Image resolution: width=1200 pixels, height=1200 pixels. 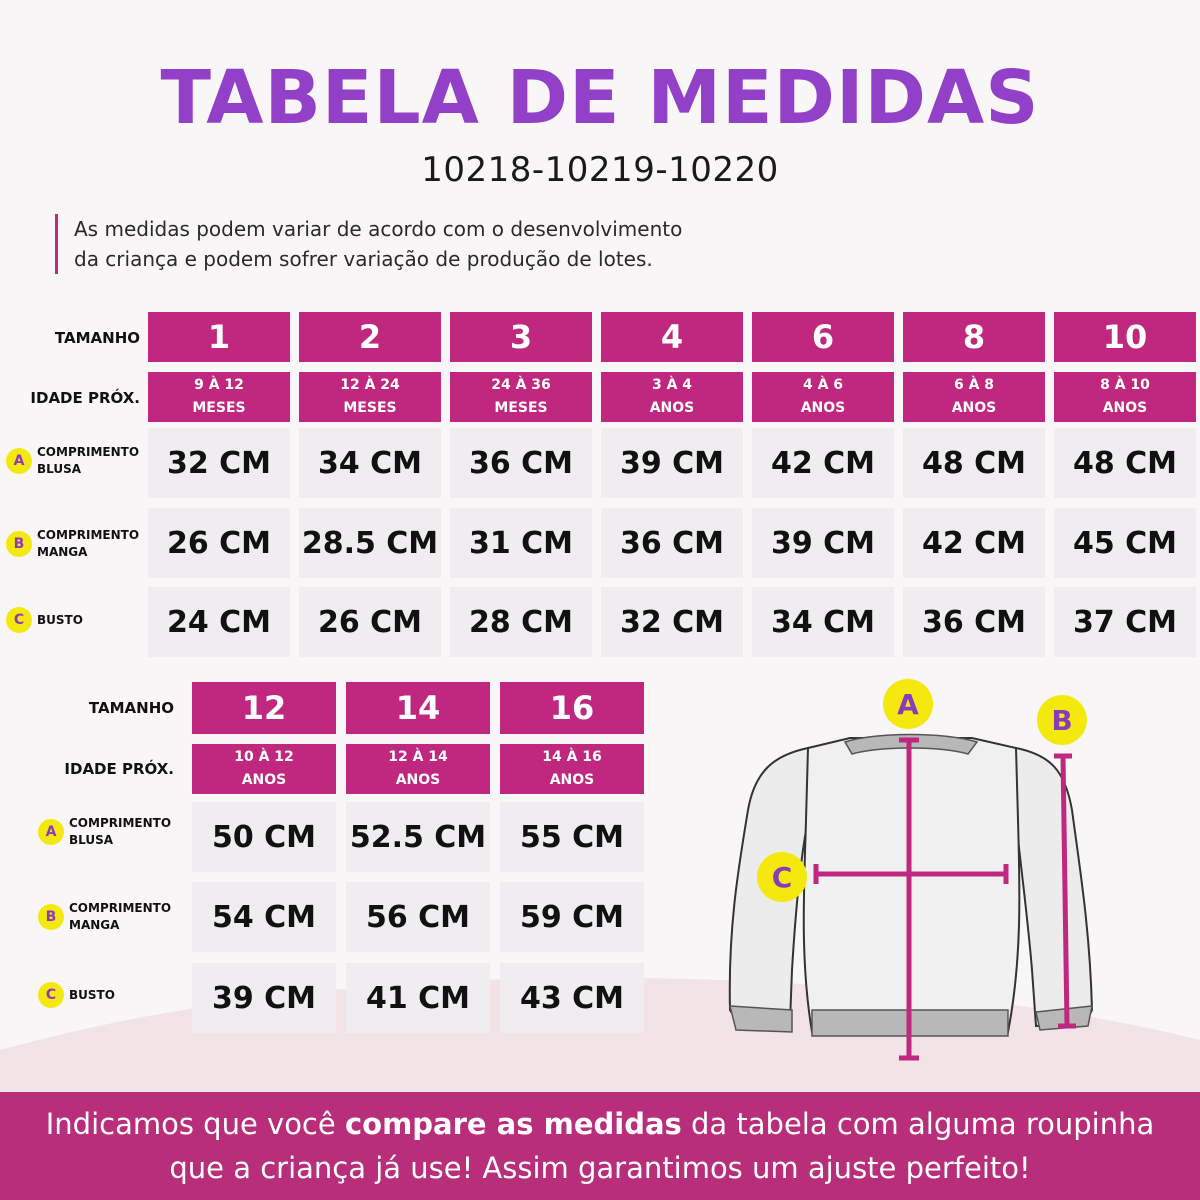 I want to click on value-cell: 50 CM, so click(x=264, y=837).